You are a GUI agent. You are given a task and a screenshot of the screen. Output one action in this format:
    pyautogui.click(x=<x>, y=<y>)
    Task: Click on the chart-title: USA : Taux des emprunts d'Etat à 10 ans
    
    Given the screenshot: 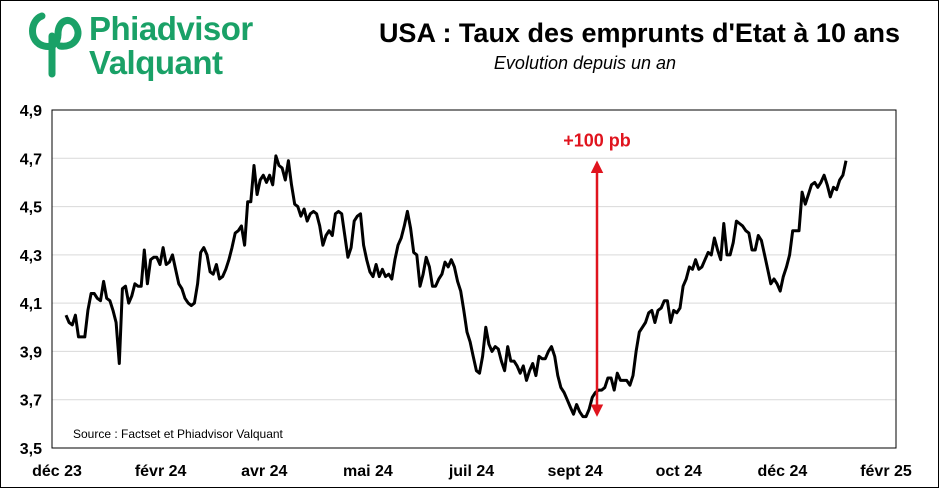 What is the action you would take?
    pyautogui.click(x=639, y=33)
    